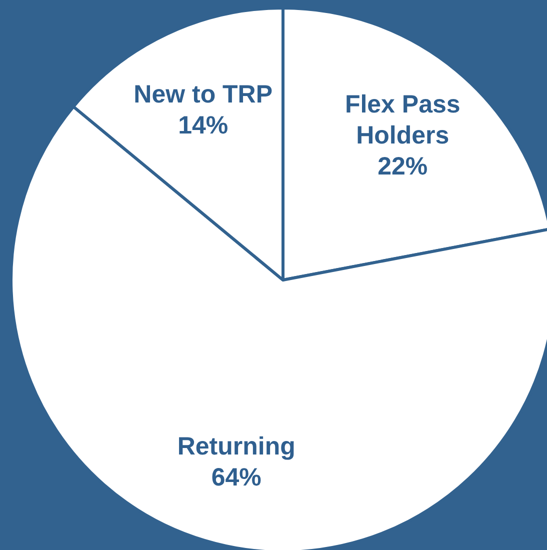 The width and height of the screenshot is (547, 550). What do you see at coordinates (236, 446) in the screenshot?
I see `slice-label: Returning` at bounding box center [236, 446].